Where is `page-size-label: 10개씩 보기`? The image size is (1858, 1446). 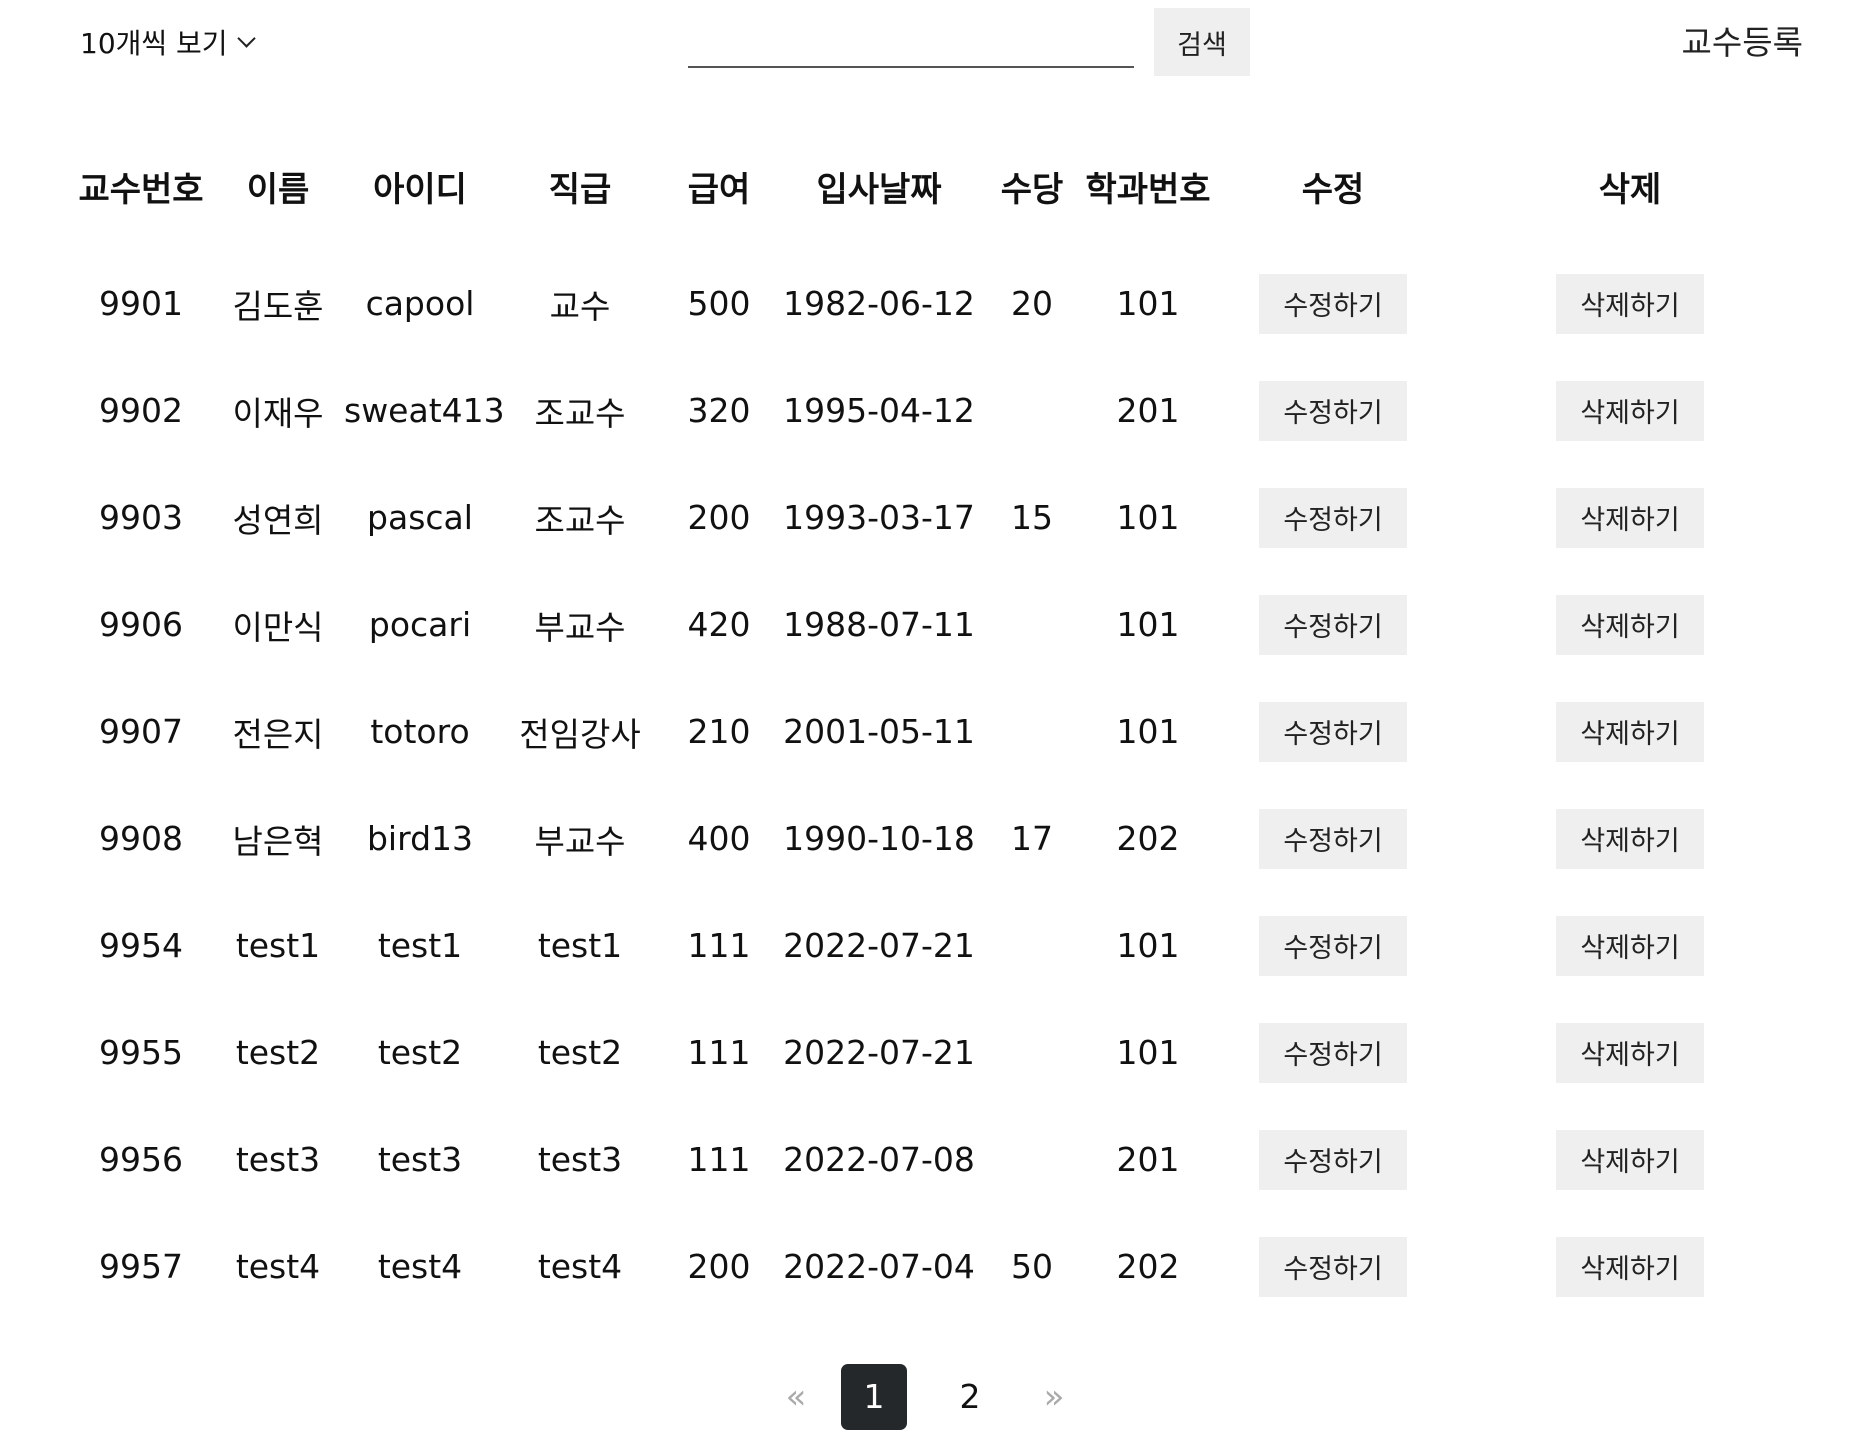 page-size-label: 10개씩 보기 is located at coordinates (154, 43).